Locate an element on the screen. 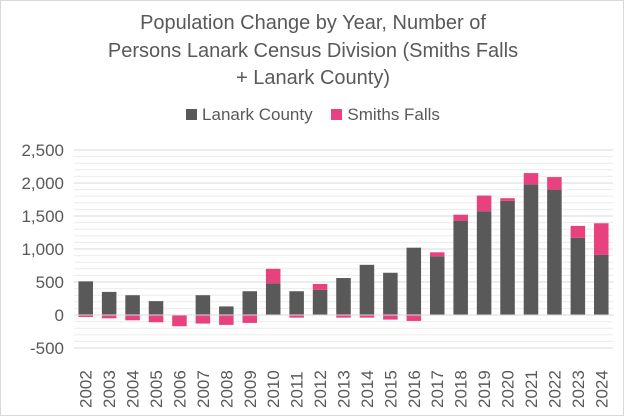  bar-lanark-county-2010 is located at coordinates (273, 299).